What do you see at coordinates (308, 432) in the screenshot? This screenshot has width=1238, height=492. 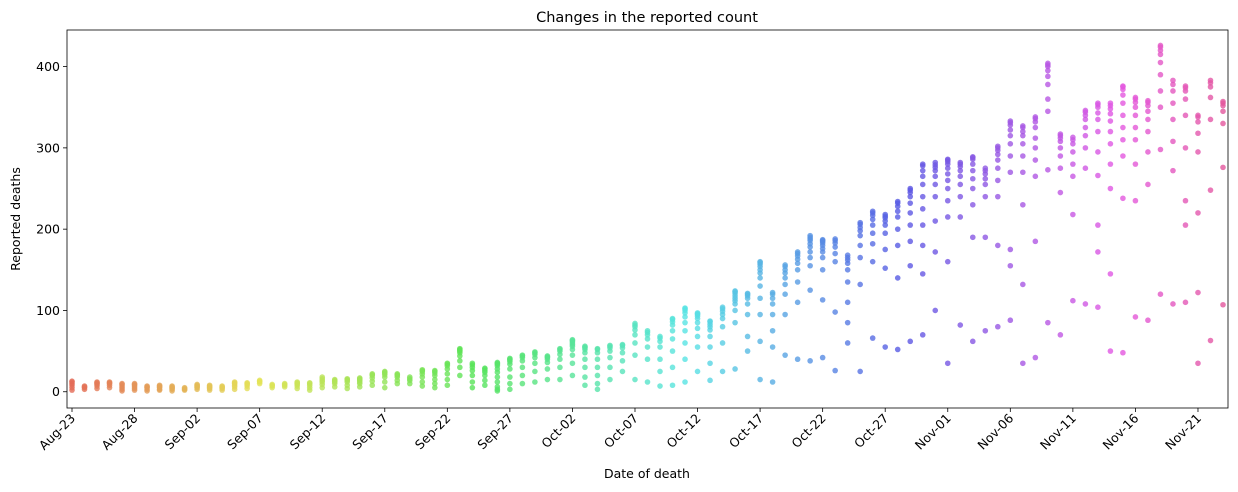 I see `x-tick-label: Sep-12` at bounding box center [308, 432].